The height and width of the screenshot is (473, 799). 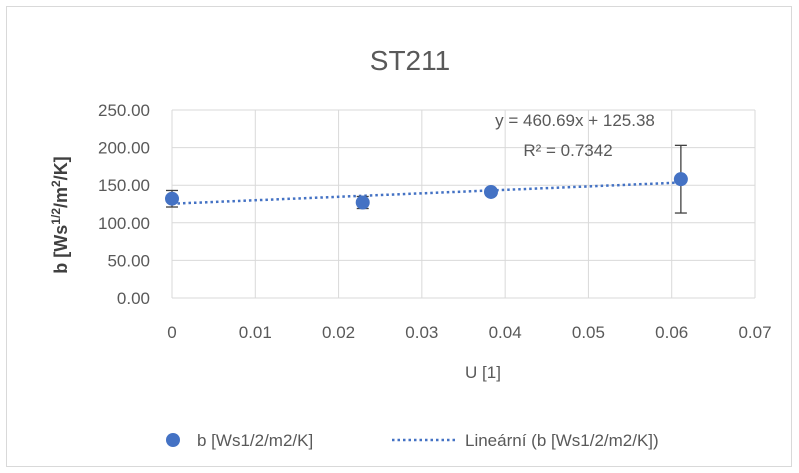 What do you see at coordinates (410, 60) in the screenshot?
I see `chart-title: ST211` at bounding box center [410, 60].